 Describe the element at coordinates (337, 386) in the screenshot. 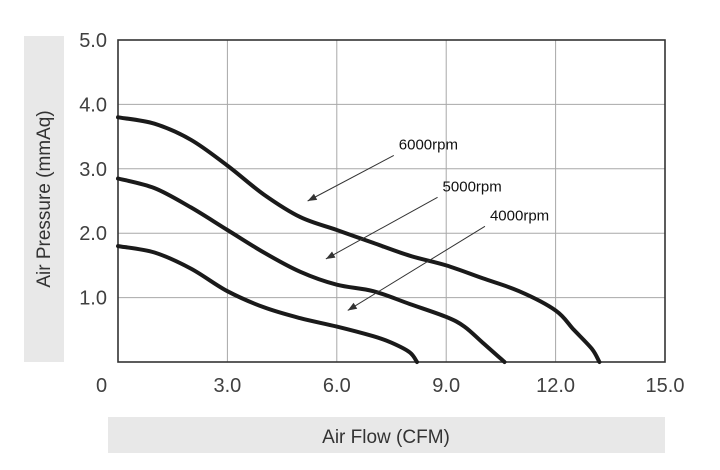

I see `x-tick-label: 6.0` at that location.